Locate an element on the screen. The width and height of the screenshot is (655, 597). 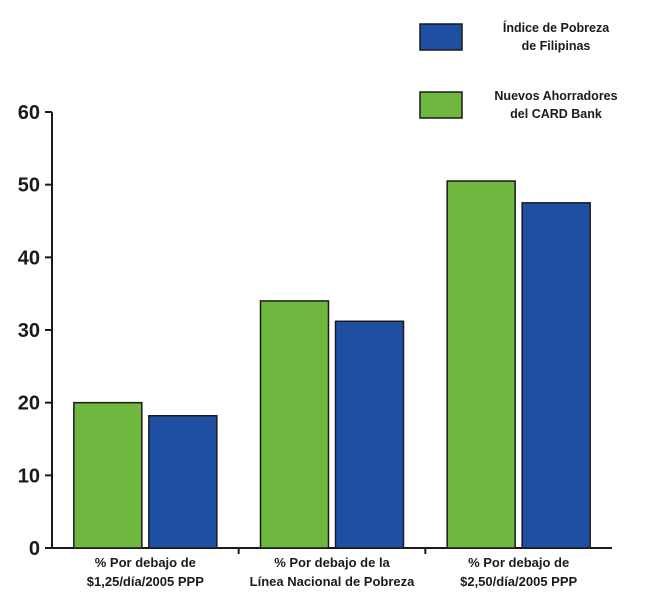
y-ticks: 0 10 20 30 40 50 60 is located at coordinates (35, 331).